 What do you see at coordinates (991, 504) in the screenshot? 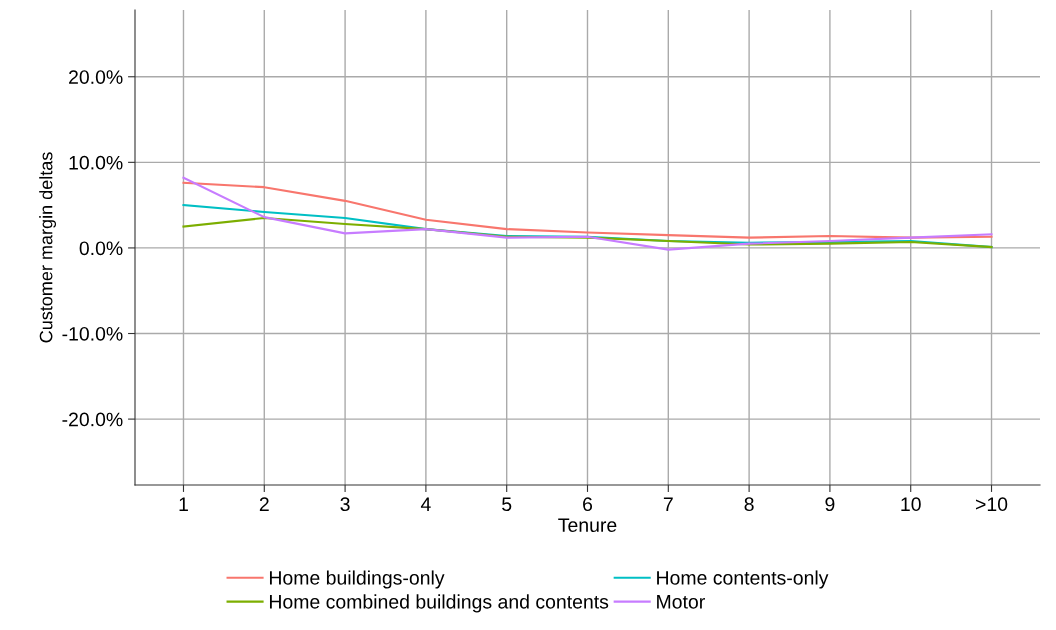
I see `x-tick-label: >10` at bounding box center [991, 504].